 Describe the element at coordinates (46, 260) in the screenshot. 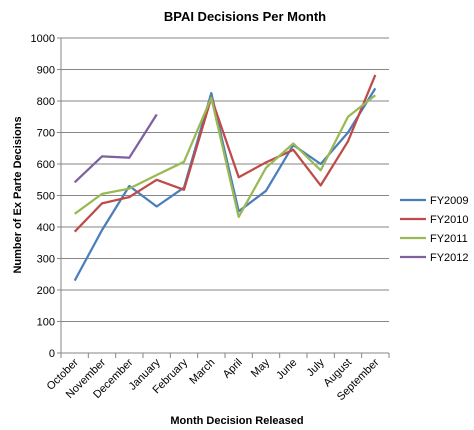

I see `y-tick-label: 300` at that location.